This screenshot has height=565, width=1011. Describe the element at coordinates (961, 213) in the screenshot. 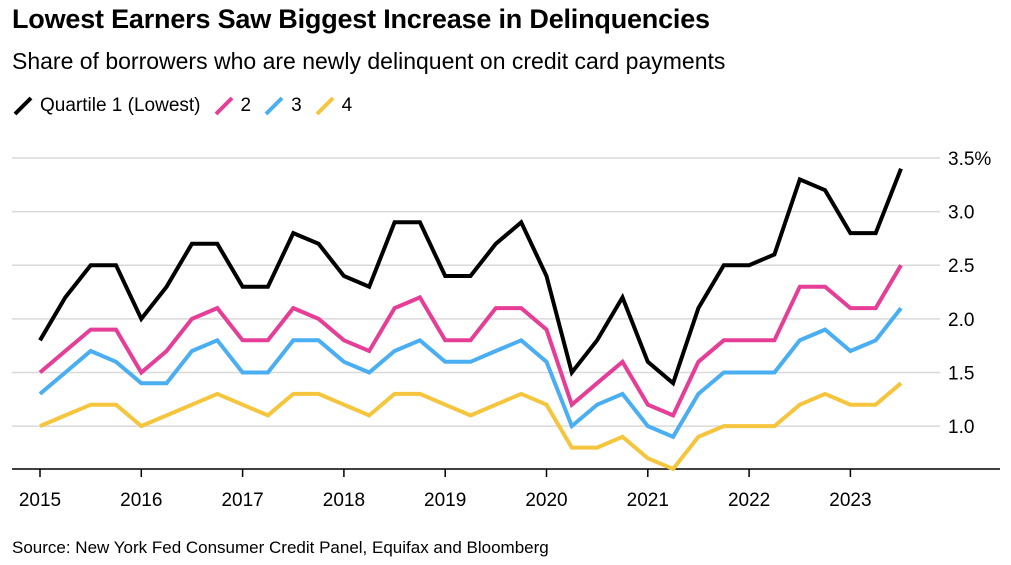

I see `y-tick-label-3: 3.0` at that location.